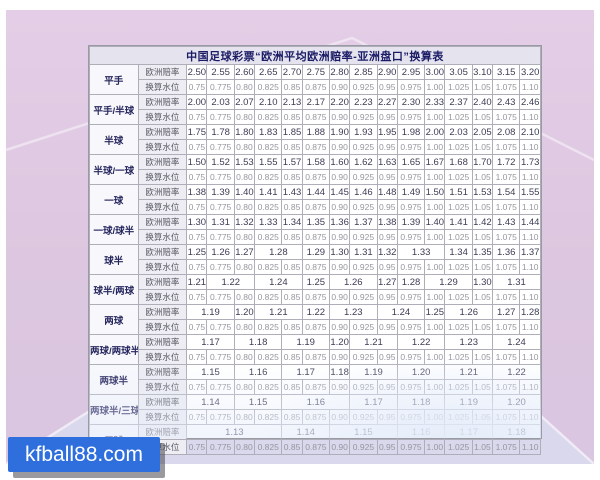  What do you see at coordinates (506, 162) in the screenshot?
I see `odds-value: 1.72` at bounding box center [506, 162].